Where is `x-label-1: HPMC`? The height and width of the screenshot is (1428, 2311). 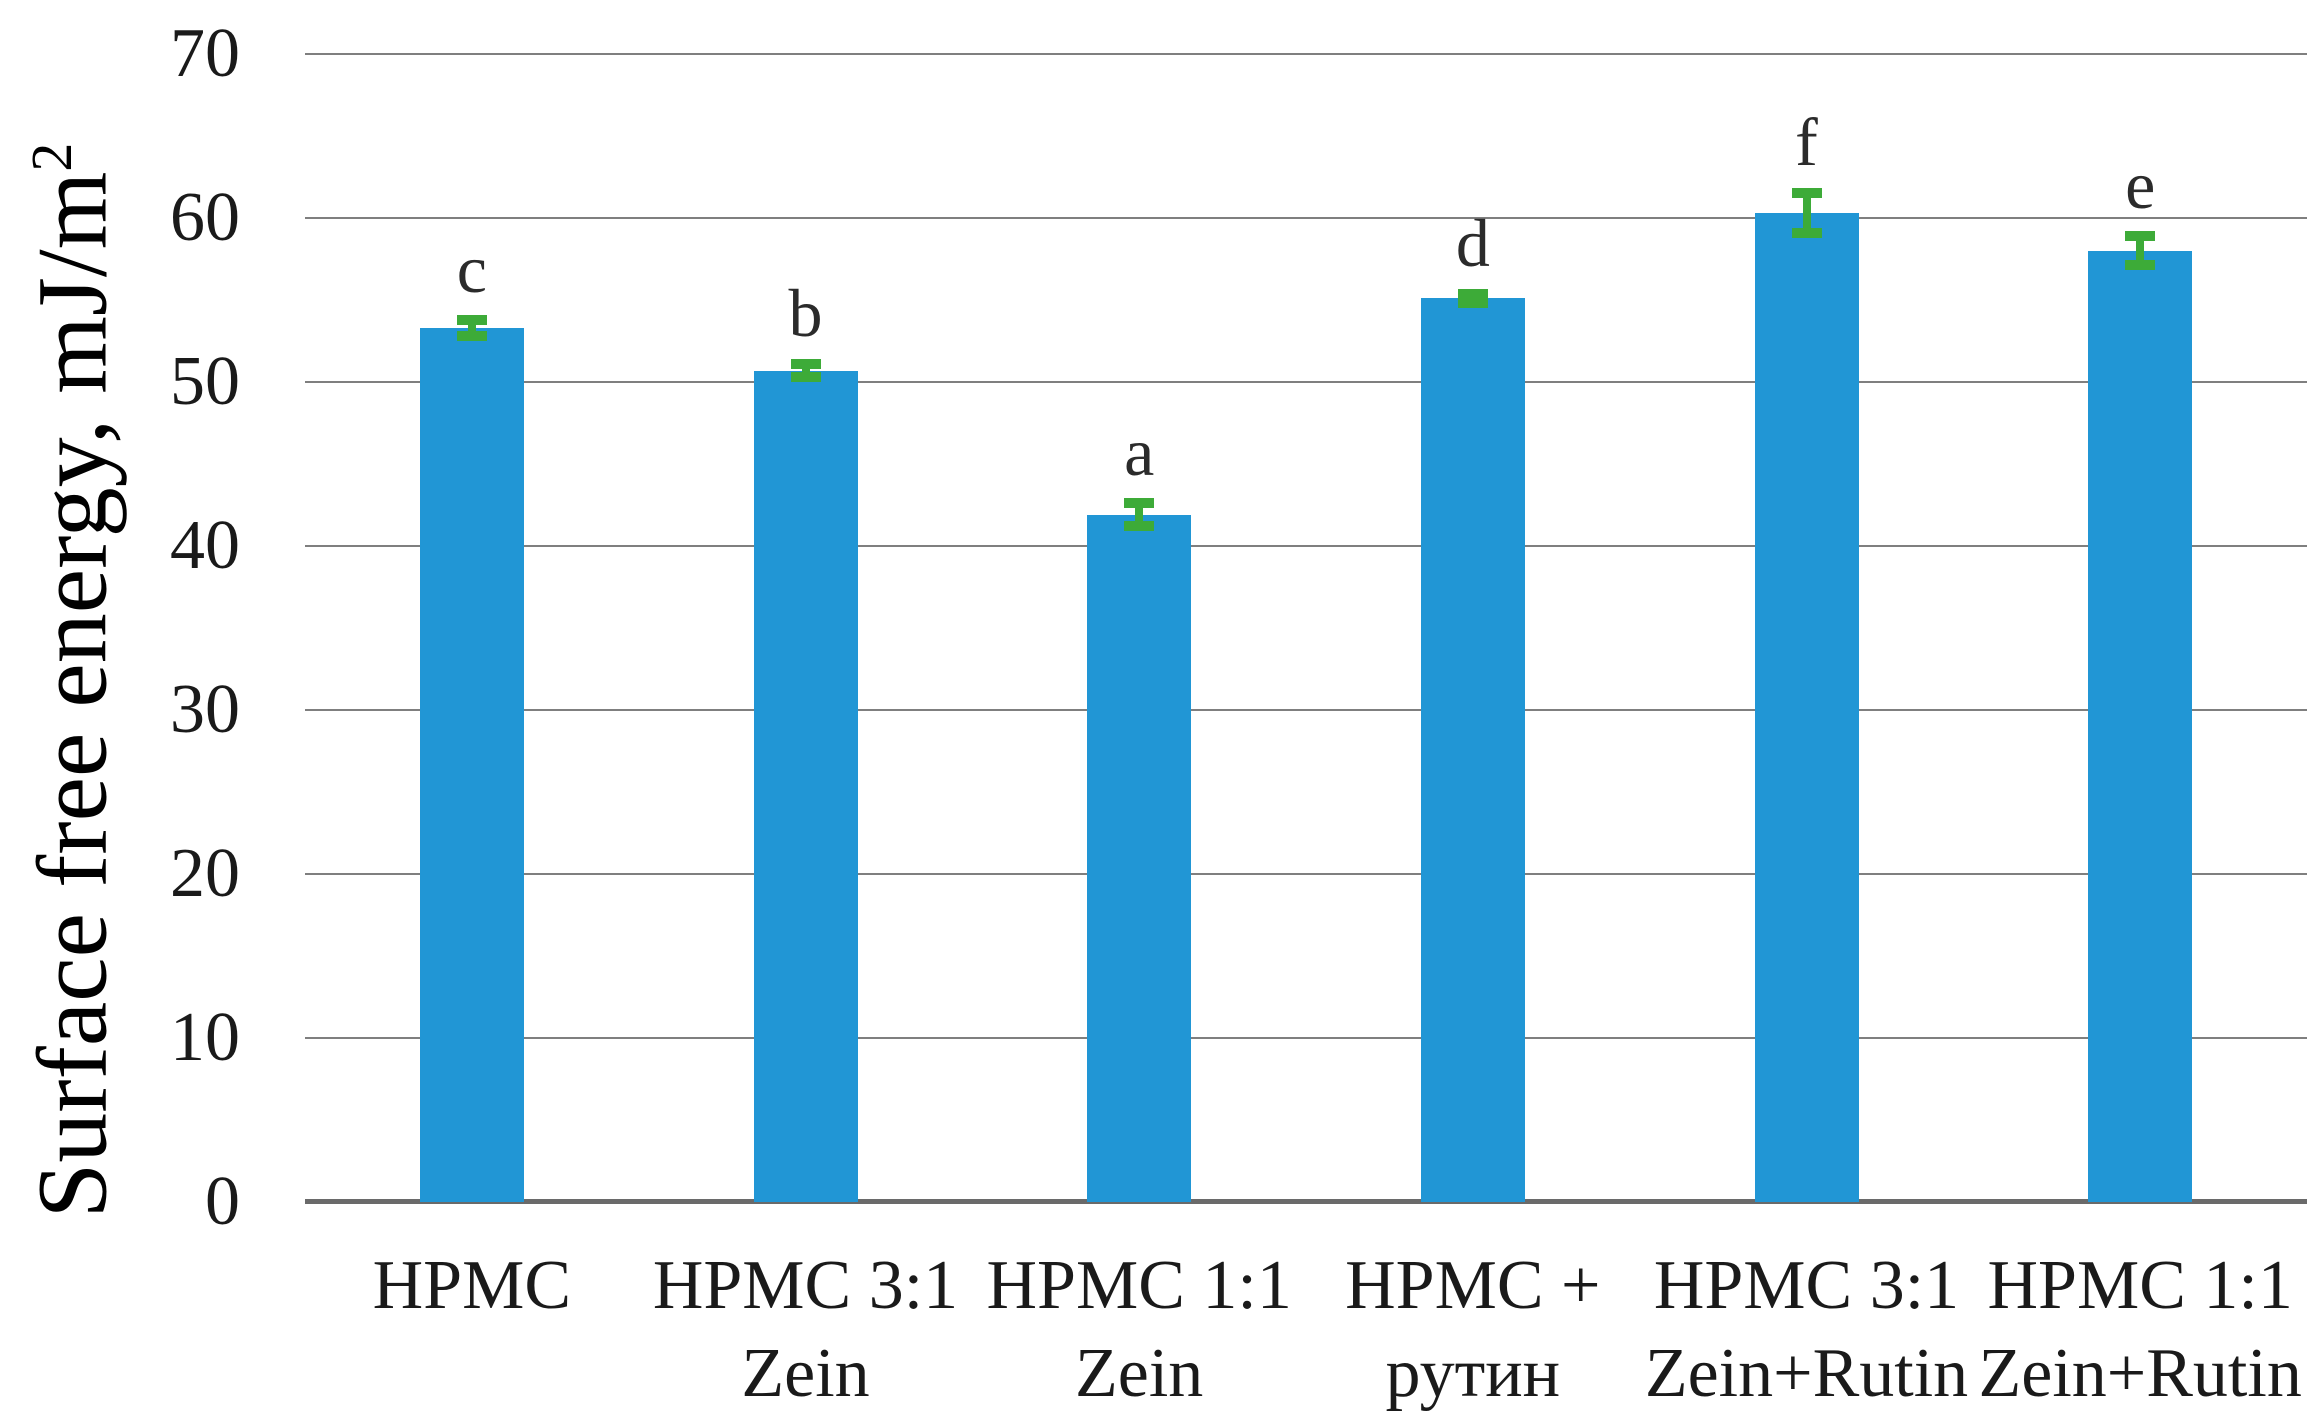 x-label-1: HPMC is located at coordinates (472, 1286).